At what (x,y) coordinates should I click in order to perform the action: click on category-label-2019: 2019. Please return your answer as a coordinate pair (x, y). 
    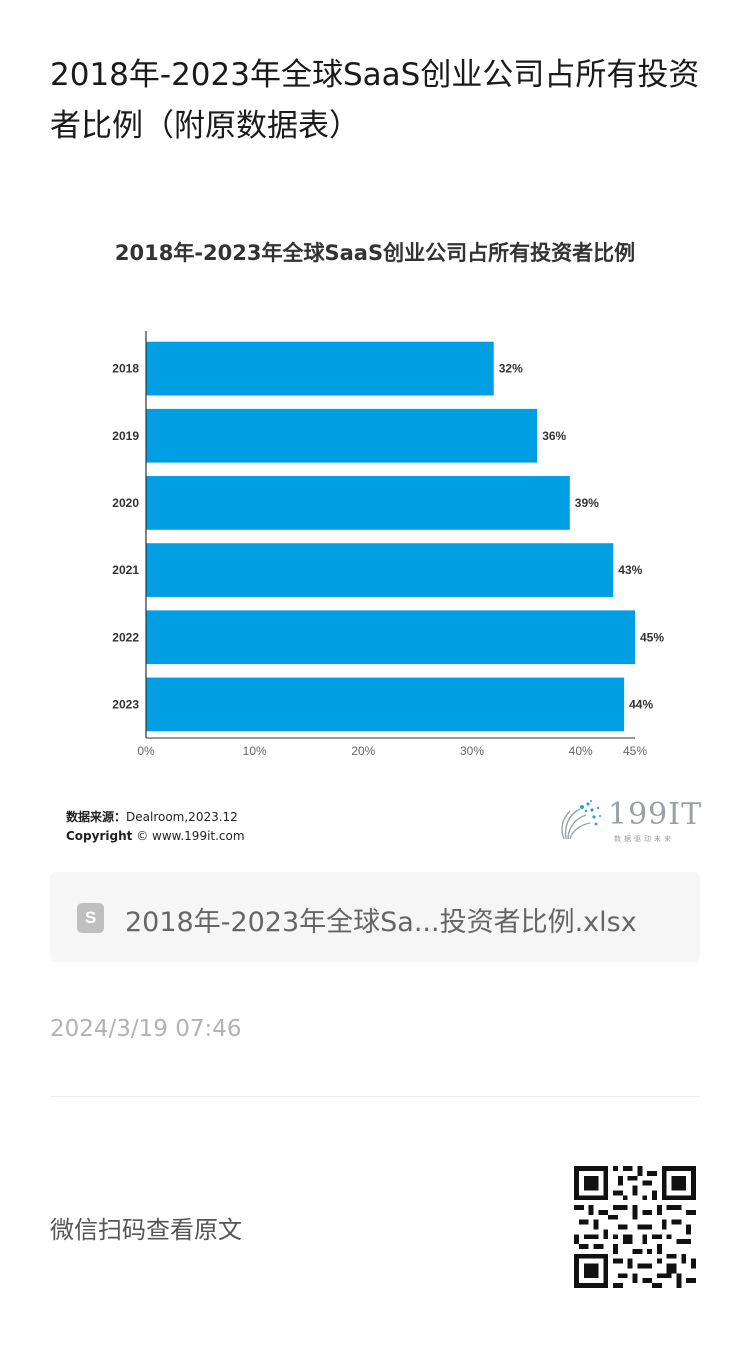
    Looking at the image, I should click on (125, 436).